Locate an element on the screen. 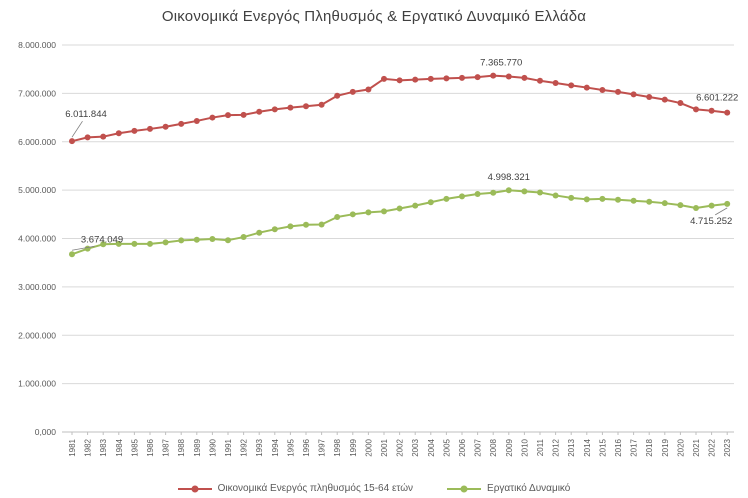 Image resolution: width=748 pixels, height=498 pixels. x-axis-tick-label: 1999 is located at coordinates (353, 447).